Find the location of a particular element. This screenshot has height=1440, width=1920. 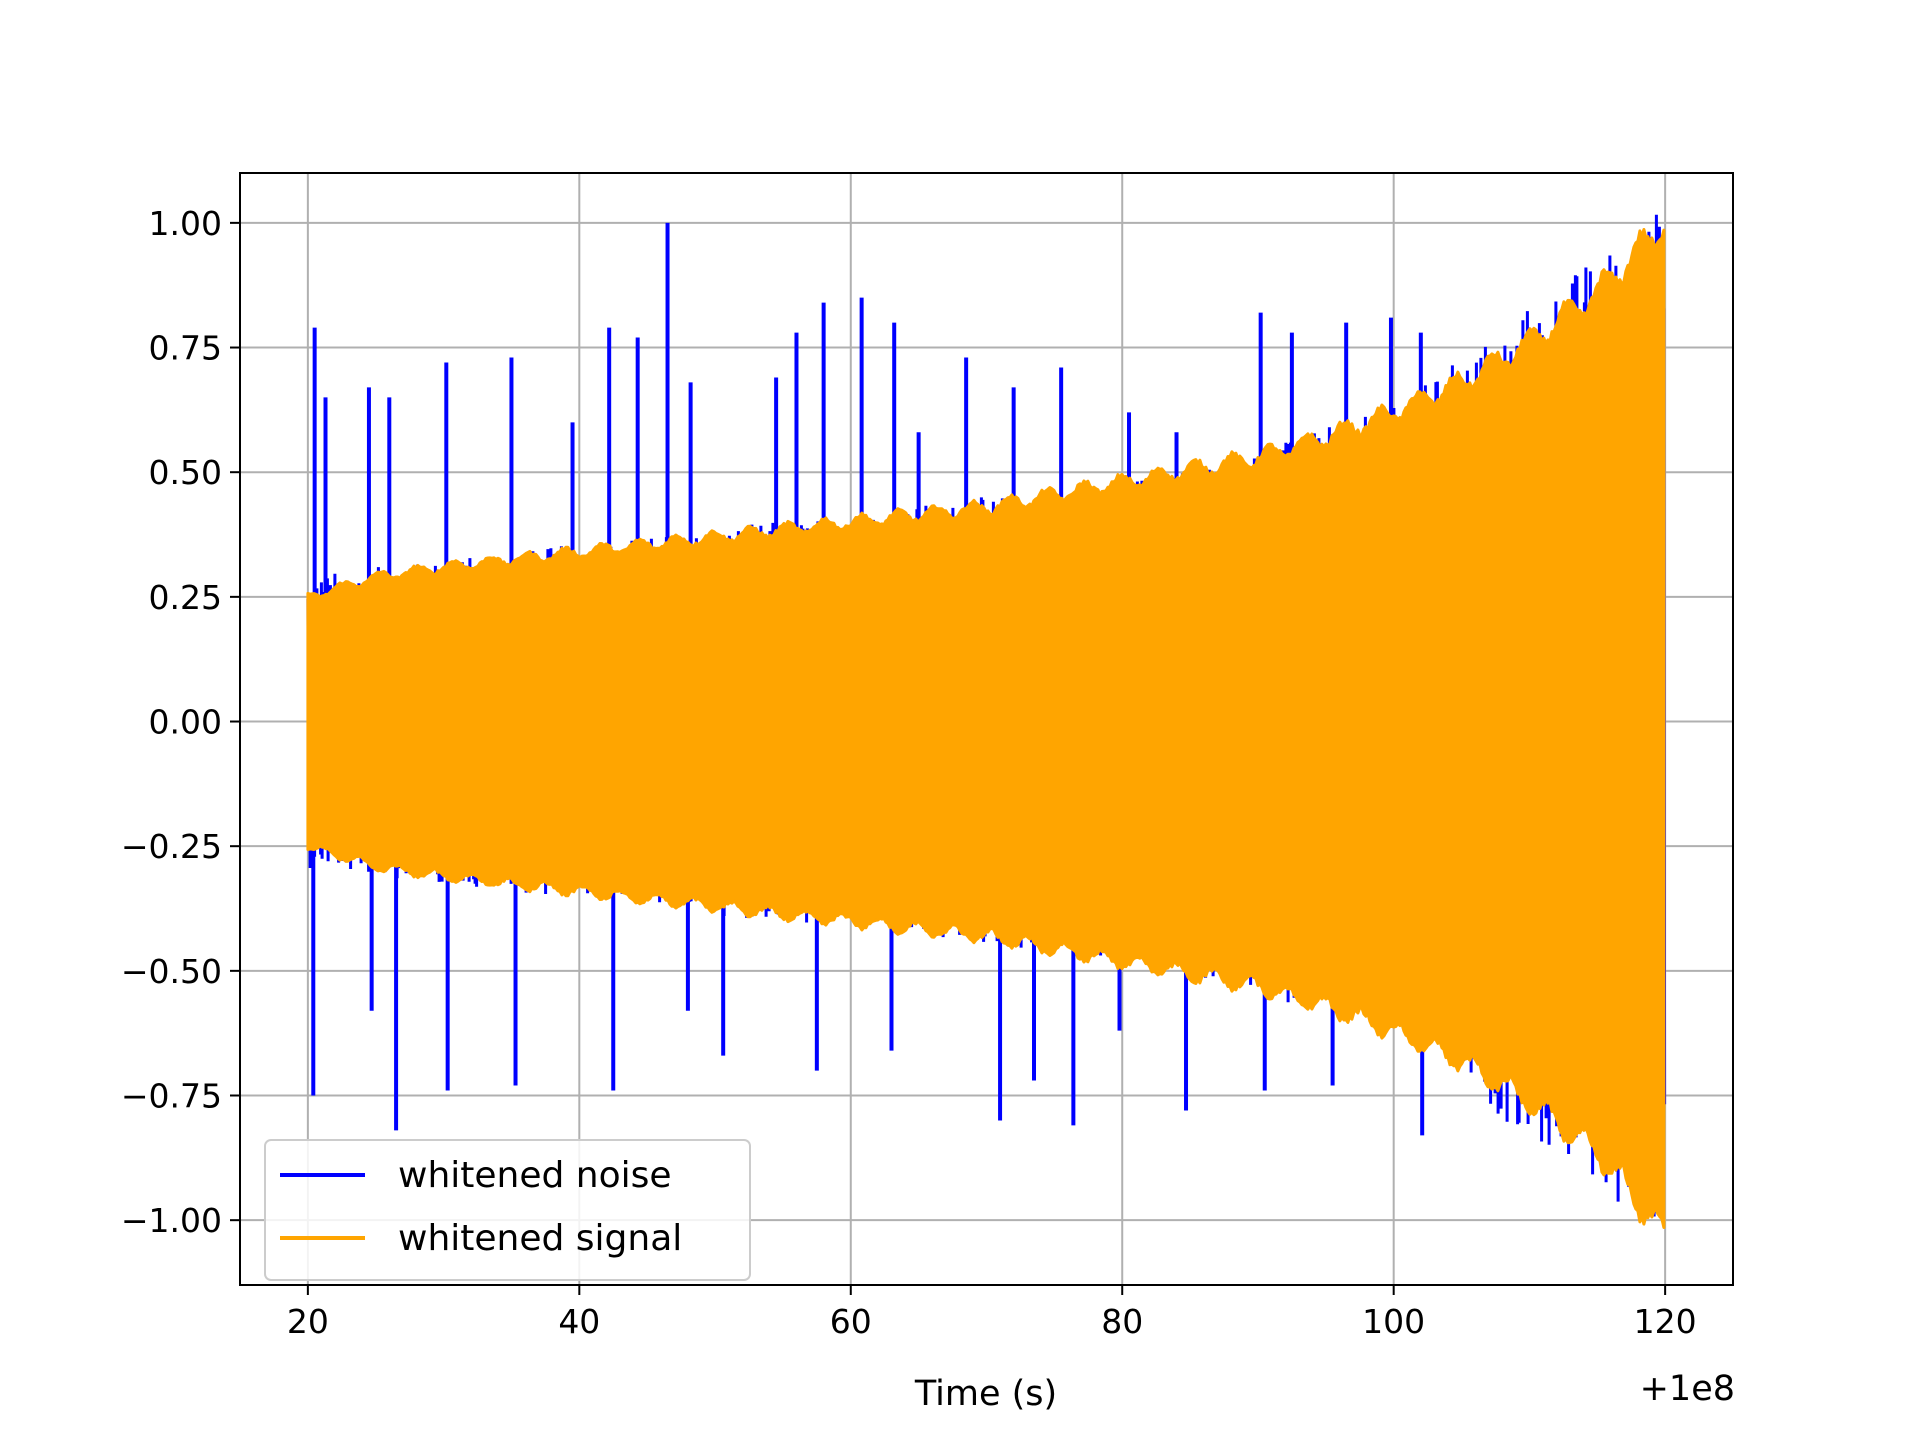

x-tick-label: 100 is located at coordinates (1393, 1321).